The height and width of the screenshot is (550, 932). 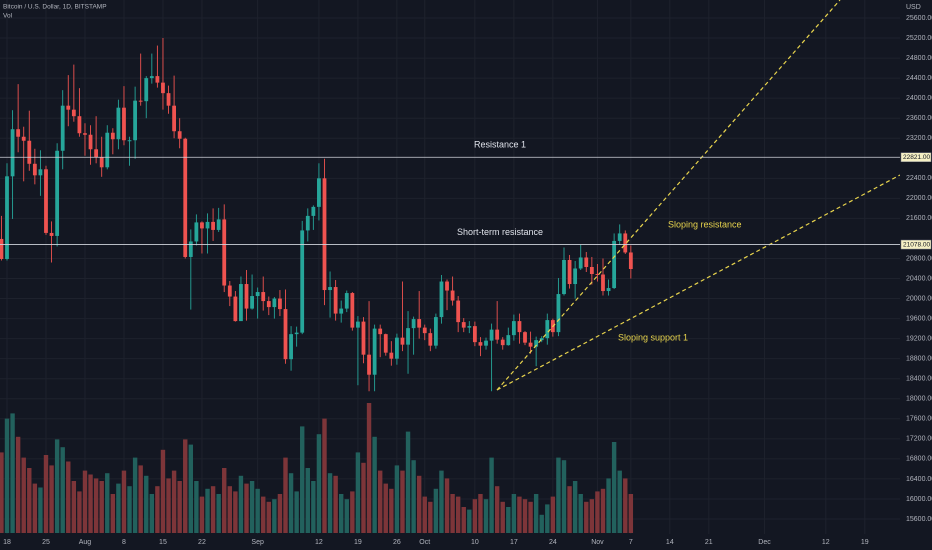 I want to click on x-tick-label: 12, so click(x=319, y=542).